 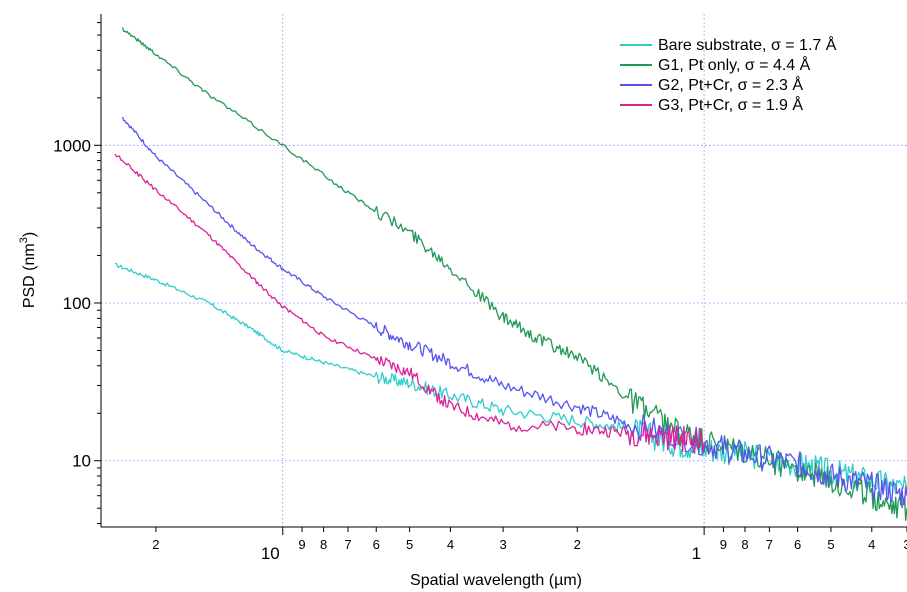 What do you see at coordinates (270, 553) in the screenshot?
I see `x-tick-label: 10` at bounding box center [270, 553].